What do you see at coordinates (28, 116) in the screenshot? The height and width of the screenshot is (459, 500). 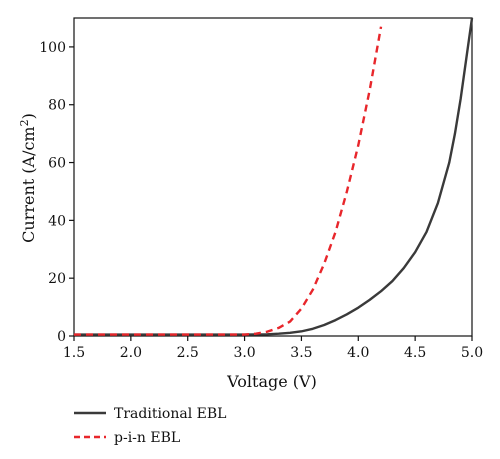 I see `y-axis-title-close: )` at bounding box center [28, 116].